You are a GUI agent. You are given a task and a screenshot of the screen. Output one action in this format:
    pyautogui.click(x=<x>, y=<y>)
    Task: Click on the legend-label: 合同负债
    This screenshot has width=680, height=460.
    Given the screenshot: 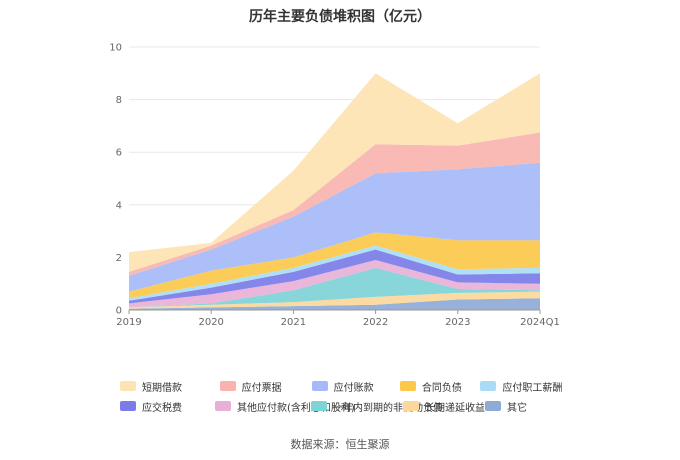 What is the action you would take?
    pyautogui.click(x=441, y=388)
    